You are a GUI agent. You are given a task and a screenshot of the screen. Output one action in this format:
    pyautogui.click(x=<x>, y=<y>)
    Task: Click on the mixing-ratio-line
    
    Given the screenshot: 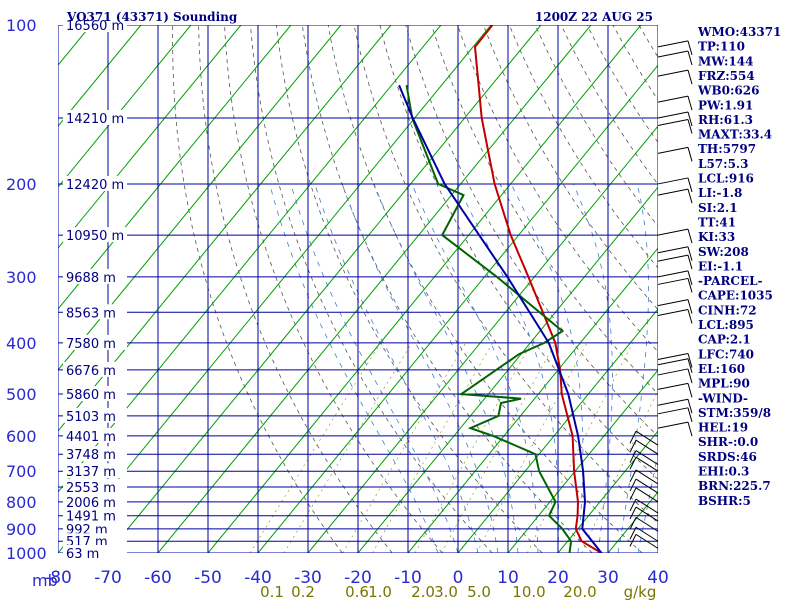 What is the action you would take?
    pyautogui.click(x=348, y=447)
    